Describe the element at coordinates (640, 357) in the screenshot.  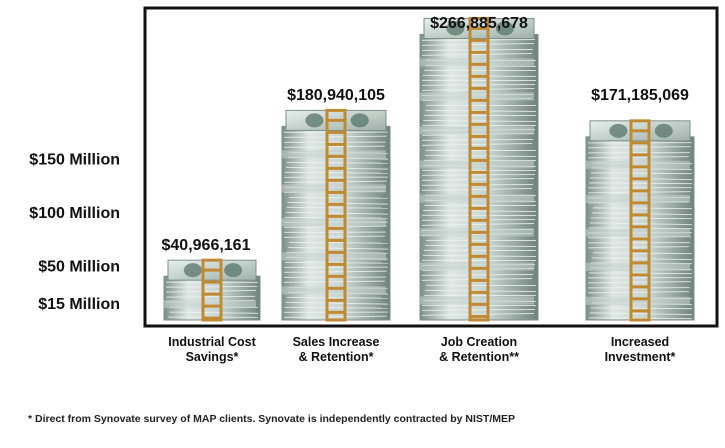
I see `category-label: Investment*` at that location.